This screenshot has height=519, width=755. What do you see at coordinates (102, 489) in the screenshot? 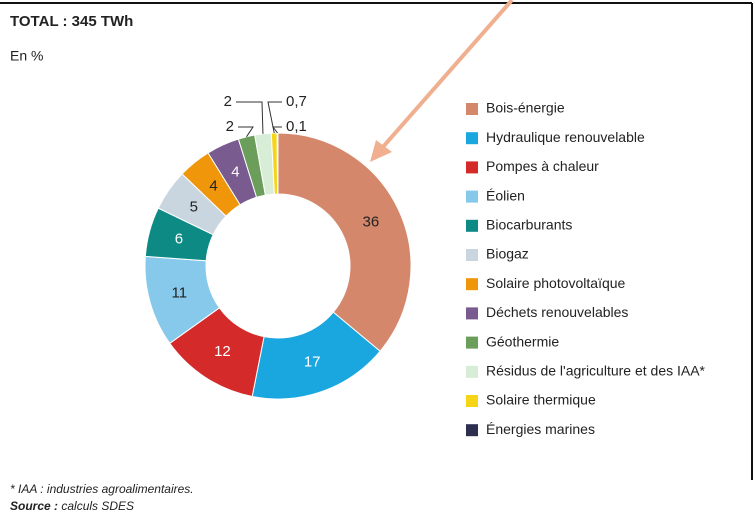
I see `footnote: * IAA : industries agroalimentaires.` at bounding box center [102, 489].